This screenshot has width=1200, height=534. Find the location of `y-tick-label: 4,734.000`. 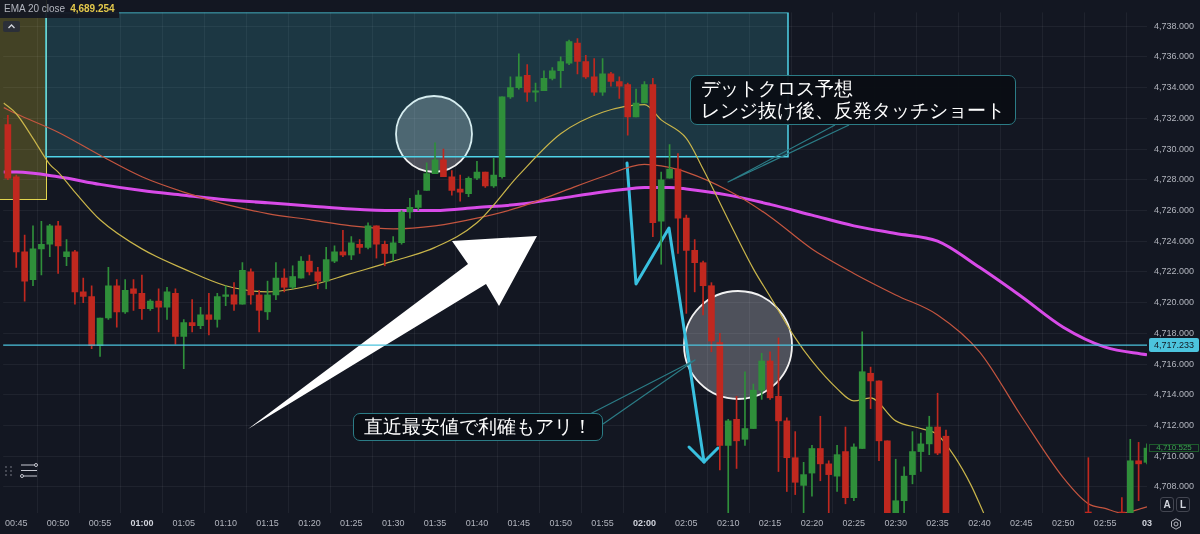

y-tick-label: 4,734.000 is located at coordinates (1174, 87).